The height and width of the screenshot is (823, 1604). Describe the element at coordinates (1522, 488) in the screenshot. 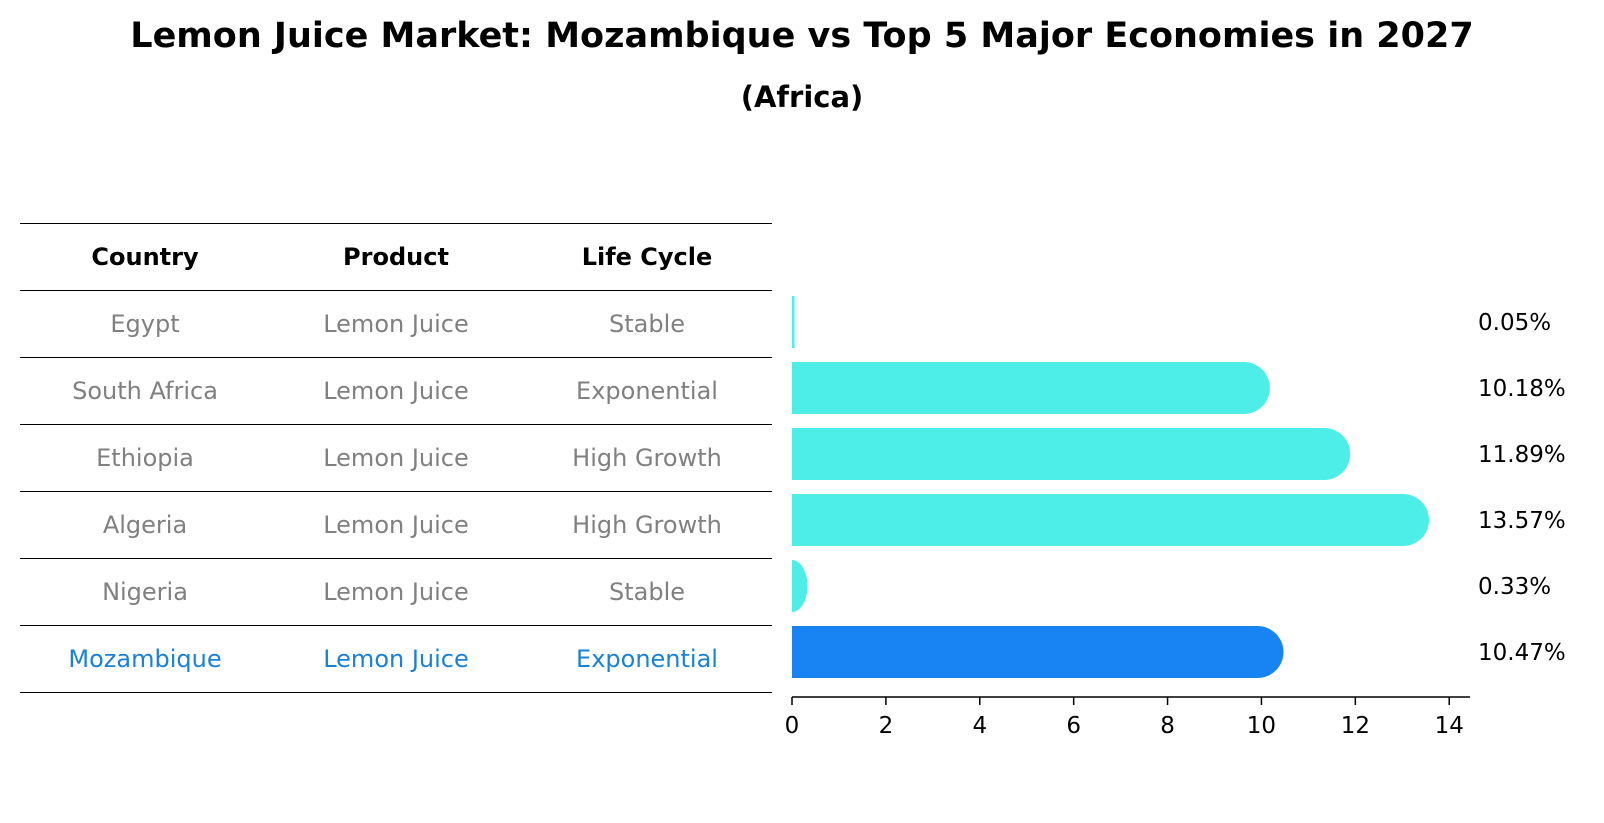

I see `value-labels-group: 0.05% 10.18% 11.89% 13.57% 0.33% 10.47%` at that location.